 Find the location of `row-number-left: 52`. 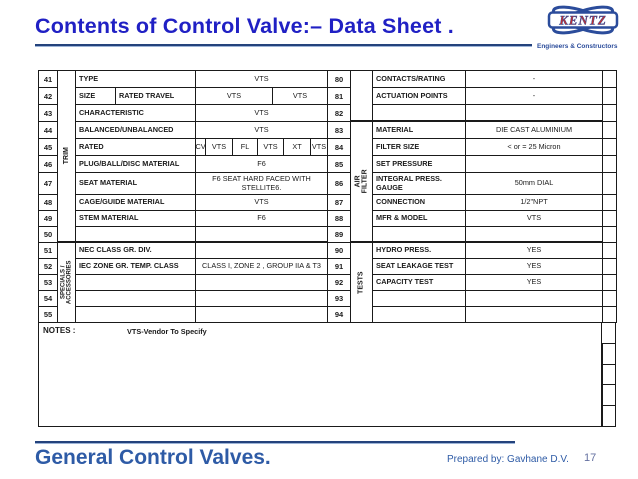

row-number-left: 52 is located at coordinates (48, 267).